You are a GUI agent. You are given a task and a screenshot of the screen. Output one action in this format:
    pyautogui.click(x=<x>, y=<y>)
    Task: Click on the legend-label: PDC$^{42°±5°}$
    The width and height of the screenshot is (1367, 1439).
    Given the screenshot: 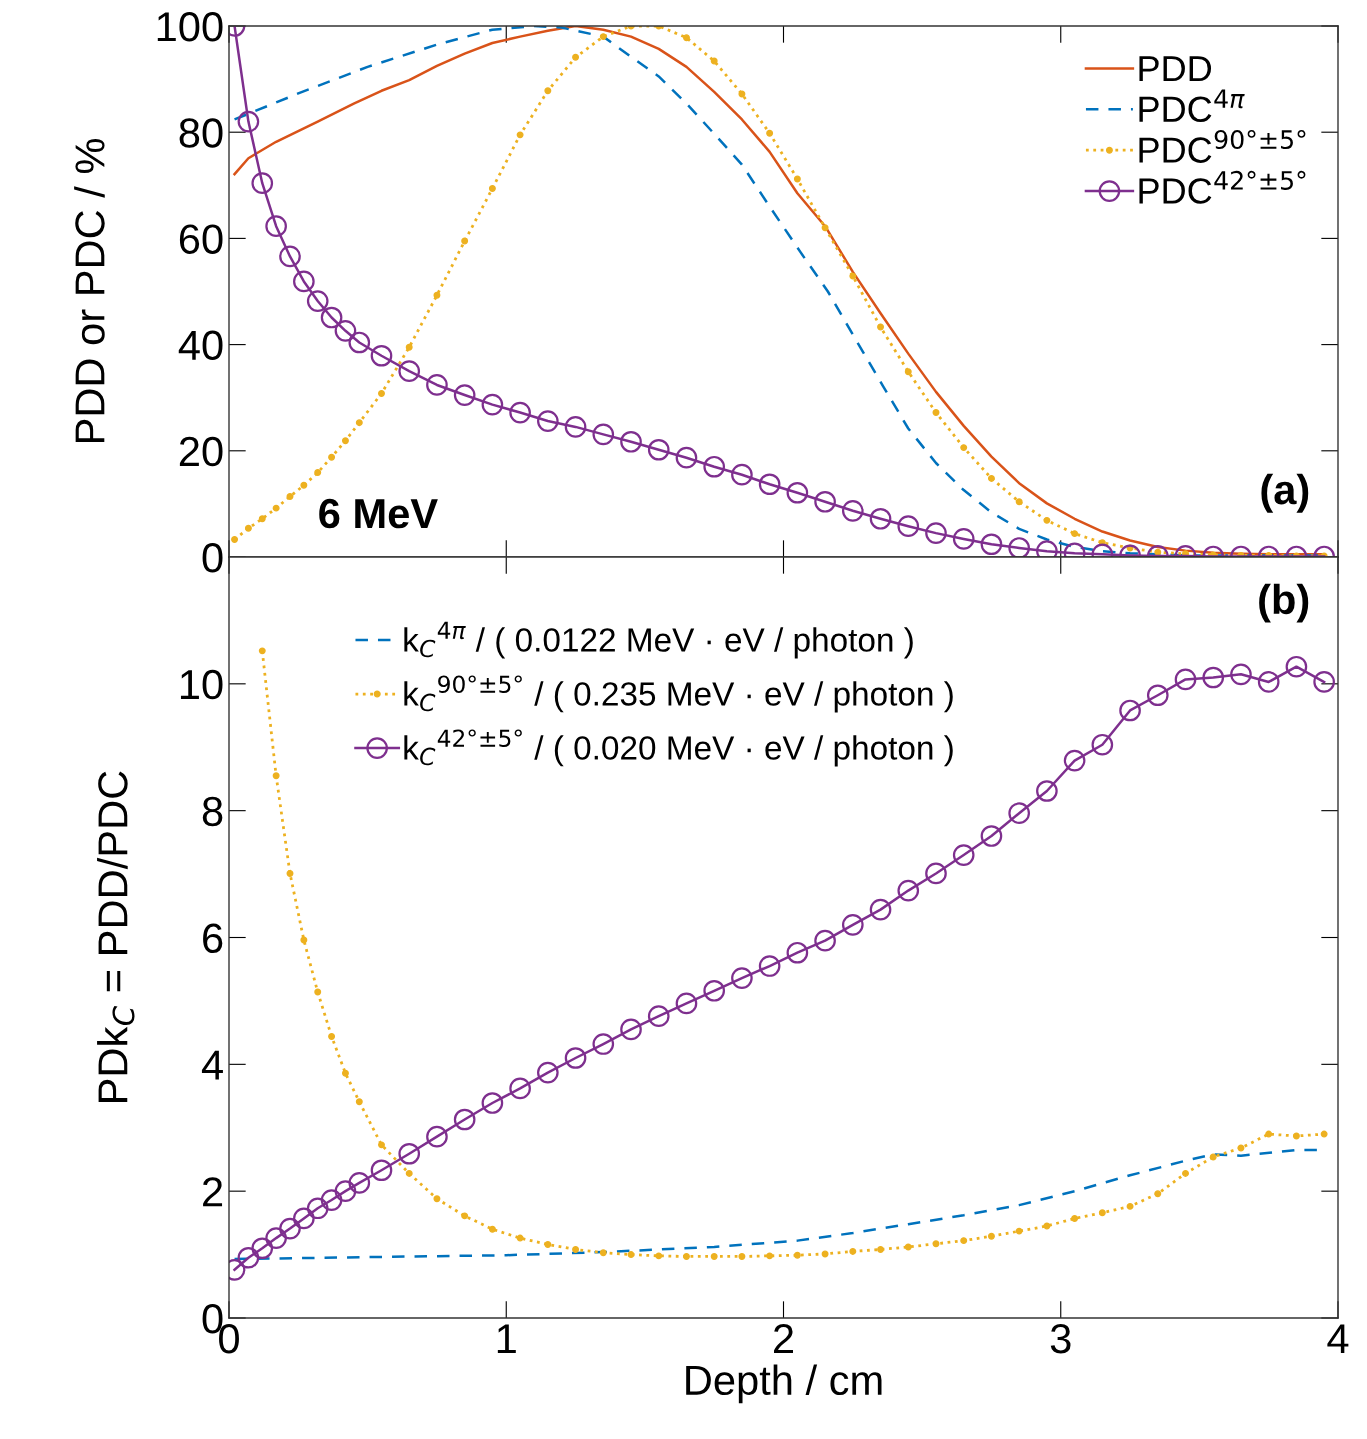 What is the action you would take?
    pyautogui.click(x=1222, y=187)
    